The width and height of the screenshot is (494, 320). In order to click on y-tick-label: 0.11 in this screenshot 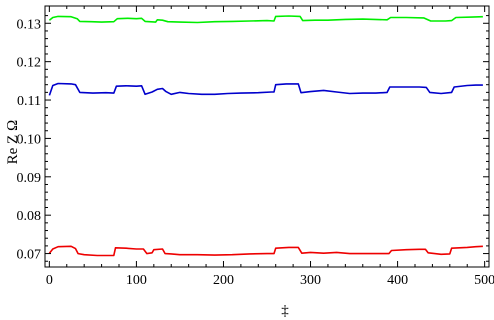, I will do `click(29, 101)`.